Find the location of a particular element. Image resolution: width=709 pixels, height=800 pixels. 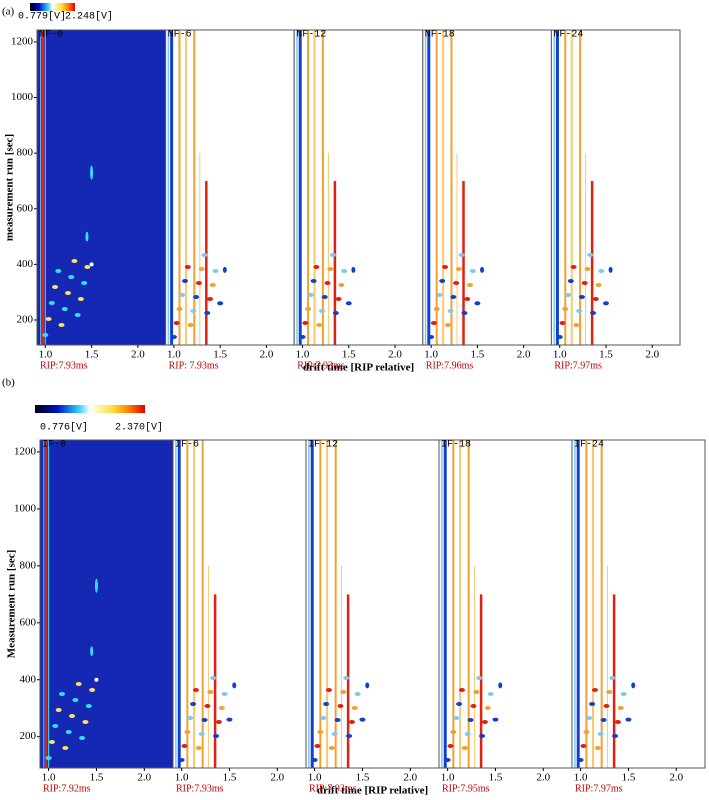

colorbar-min: 0.776[V] is located at coordinates (64, 428).